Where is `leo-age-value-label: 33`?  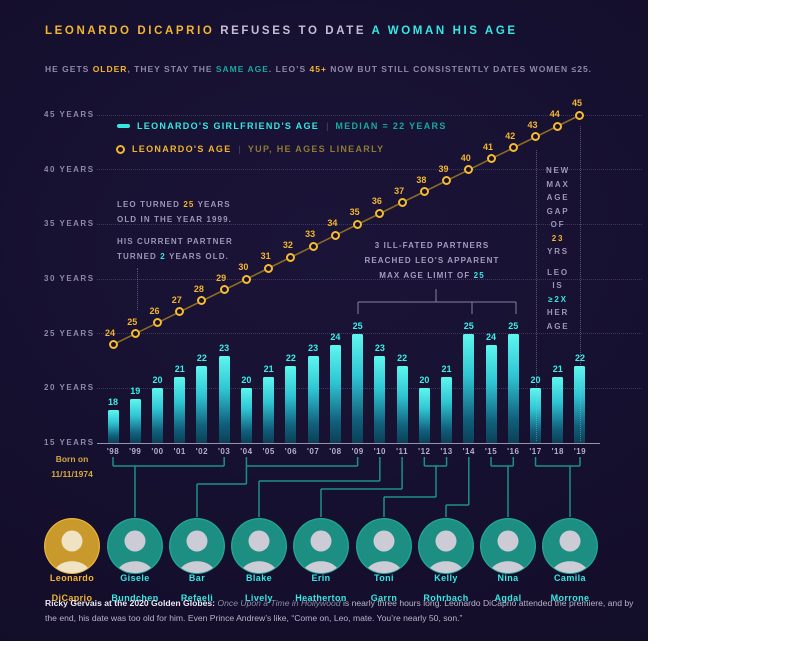
leo-age-value-label: 33 is located at coordinates (310, 234).